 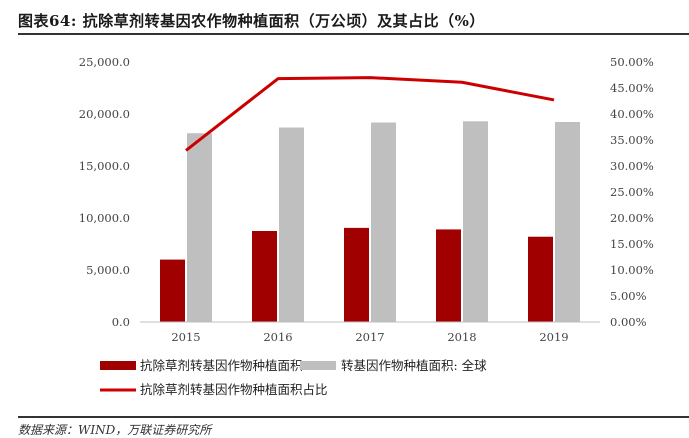 I want to click on y-right-tick-label: 25.00%, so click(x=632, y=192).